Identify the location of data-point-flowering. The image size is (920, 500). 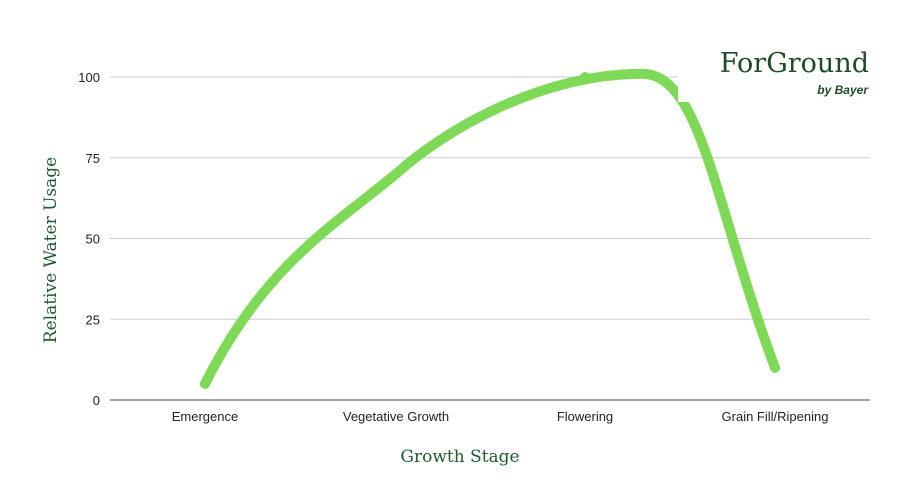
(585, 77).